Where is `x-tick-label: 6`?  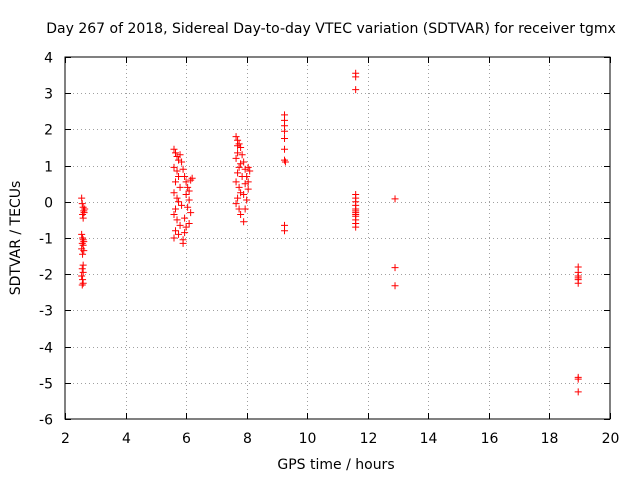
x-tick-label: 6 is located at coordinates (186, 439).